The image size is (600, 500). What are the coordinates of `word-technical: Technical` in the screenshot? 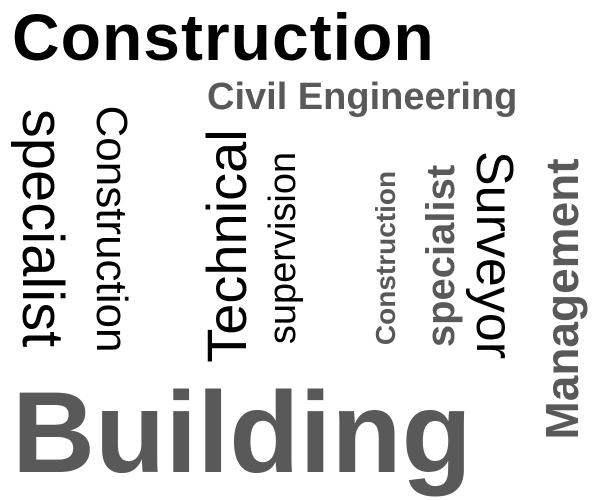 It's located at (226, 246).